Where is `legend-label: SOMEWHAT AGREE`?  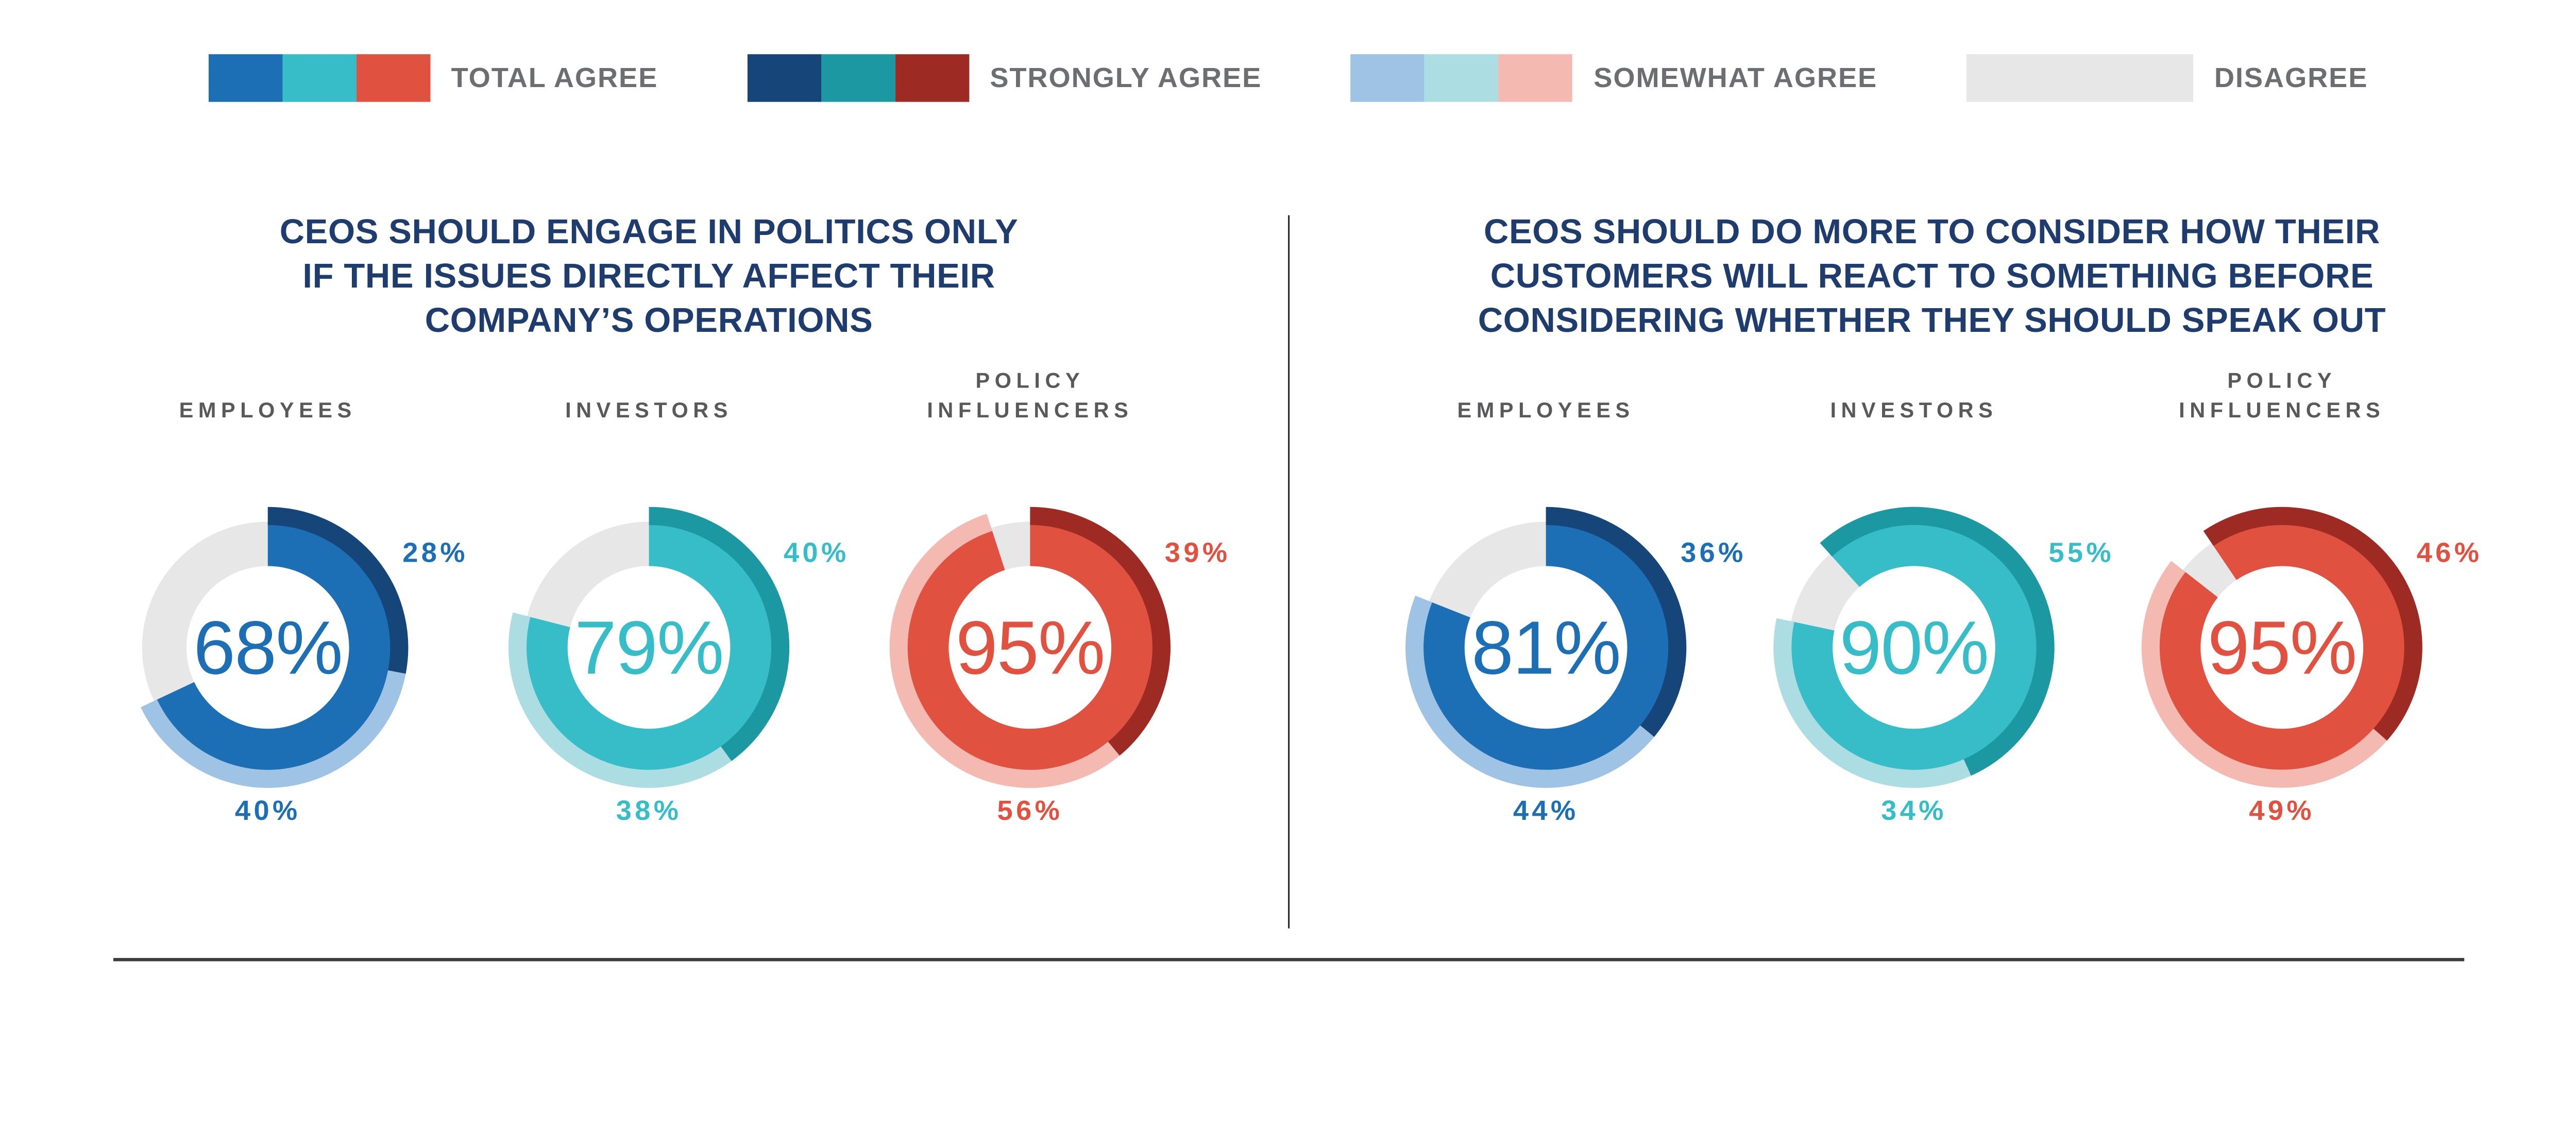 legend-label: SOMEWHAT AGREE is located at coordinates (1736, 77).